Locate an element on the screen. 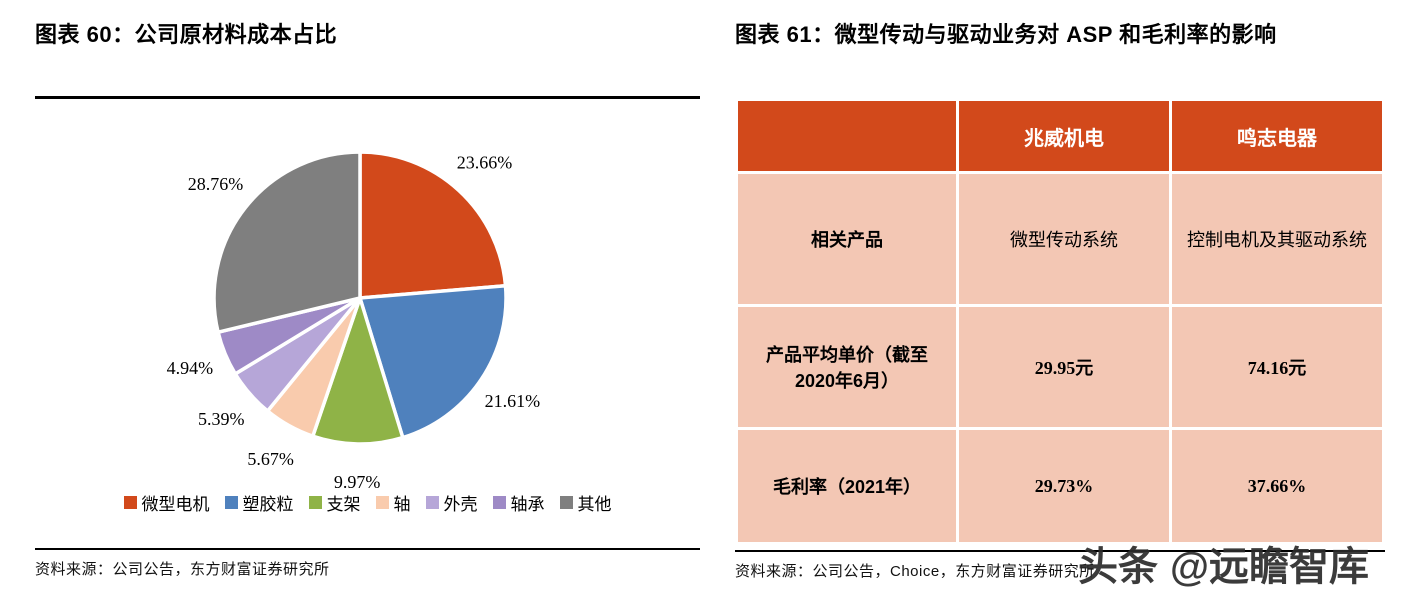  table-header-company: 鸣志电器 is located at coordinates (1277, 136).